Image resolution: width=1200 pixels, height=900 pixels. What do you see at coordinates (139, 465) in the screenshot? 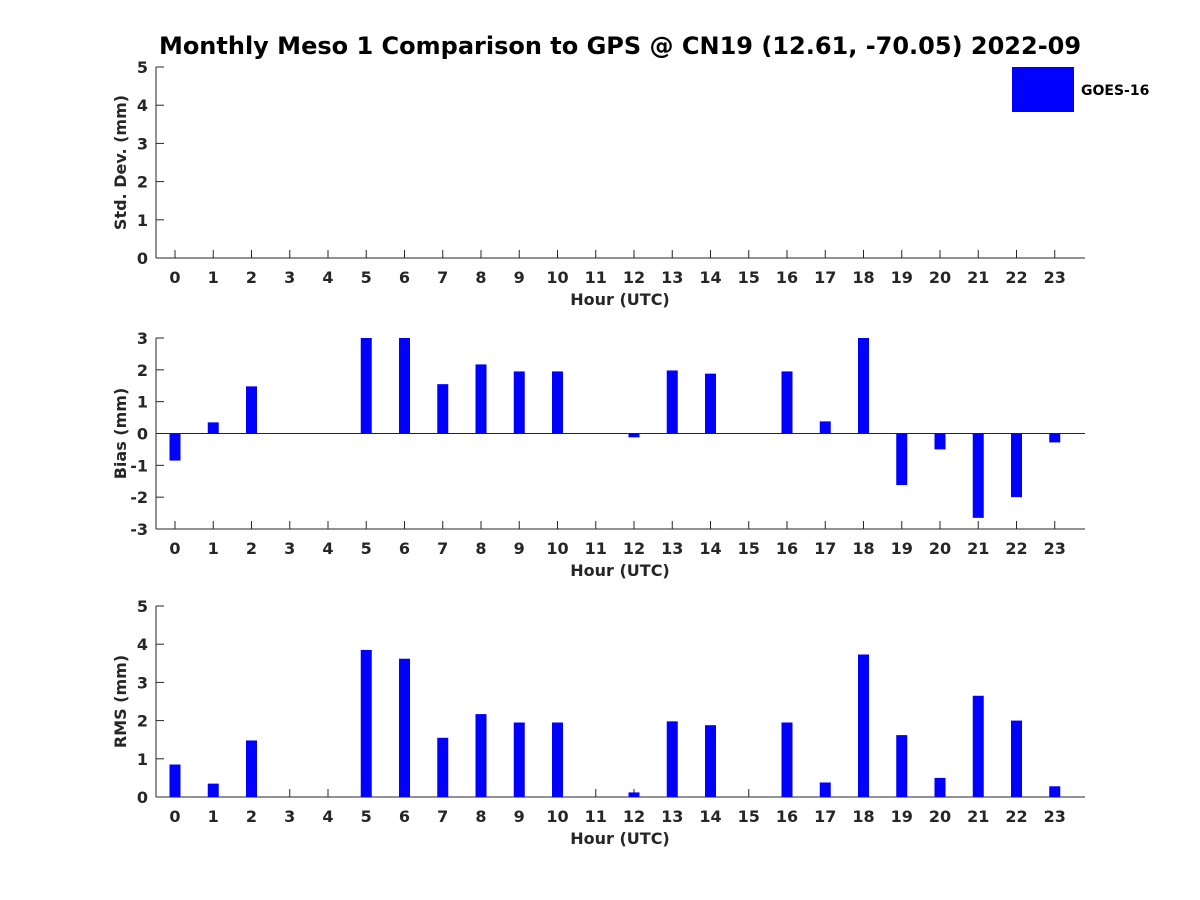
I see `y-tick-label: -1` at bounding box center [139, 465].